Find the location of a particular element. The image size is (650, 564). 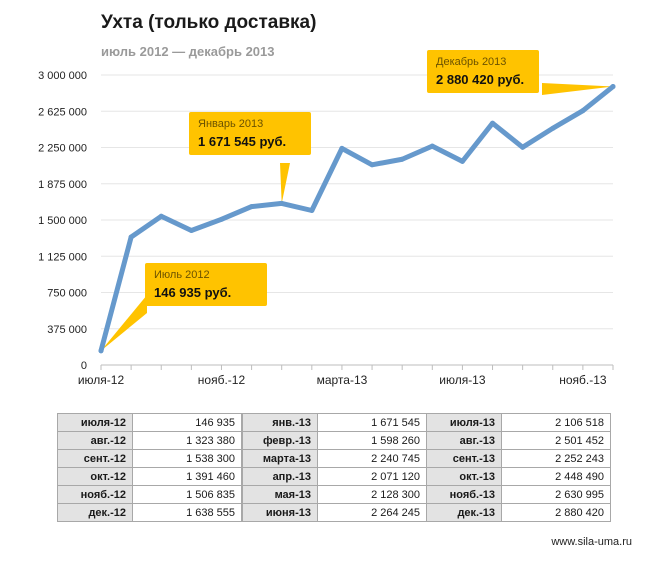

y-tick-label: 1 500 000 is located at coordinates (62, 221).